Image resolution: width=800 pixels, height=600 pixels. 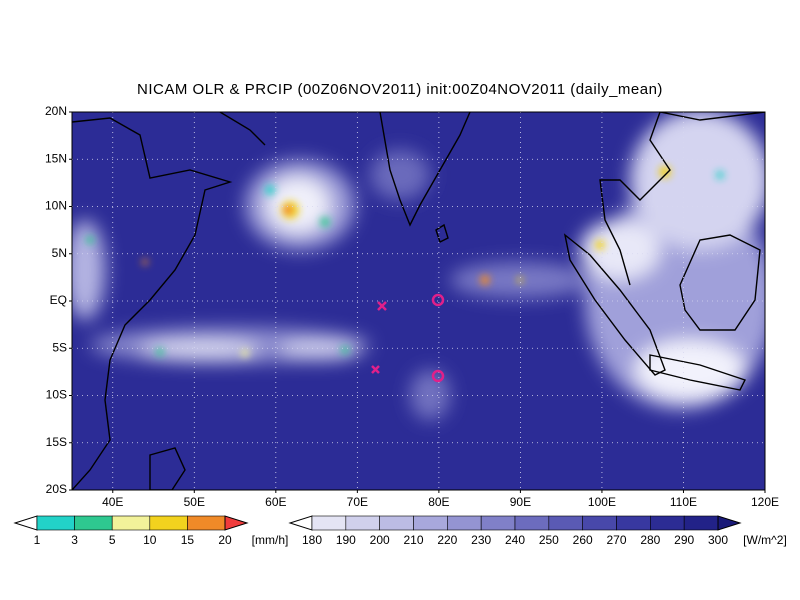 What do you see at coordinates (602, 502) in the screenshot?
I see `lon-tick-label: 100E` at bounding box center [602, 502].